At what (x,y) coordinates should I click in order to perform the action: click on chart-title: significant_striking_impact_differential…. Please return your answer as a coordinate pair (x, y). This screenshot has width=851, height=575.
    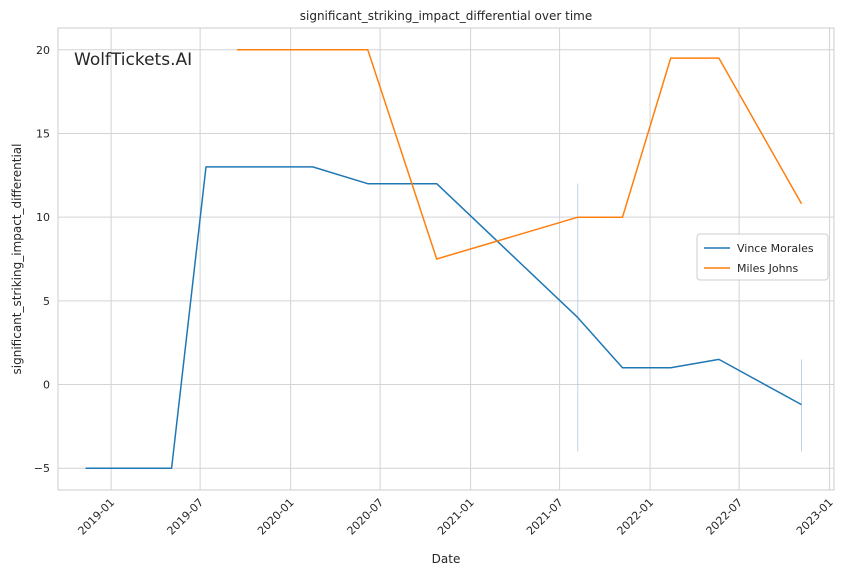
    Looking at the image, I should click on (446, 16).